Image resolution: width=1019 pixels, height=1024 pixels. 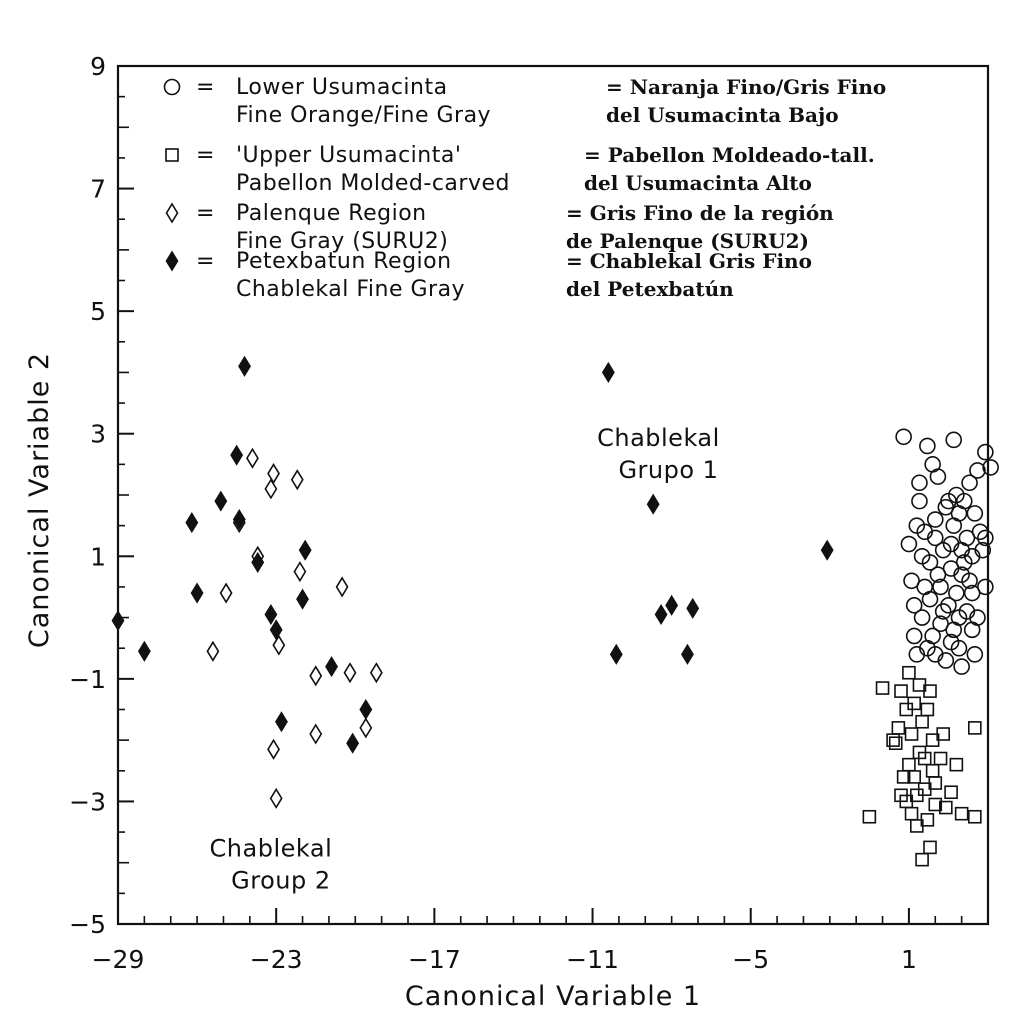 What do you see at coordinates (592, 959) in the screenshot?
I see `x-tick-label: −11` at bounding box center [592, 959].